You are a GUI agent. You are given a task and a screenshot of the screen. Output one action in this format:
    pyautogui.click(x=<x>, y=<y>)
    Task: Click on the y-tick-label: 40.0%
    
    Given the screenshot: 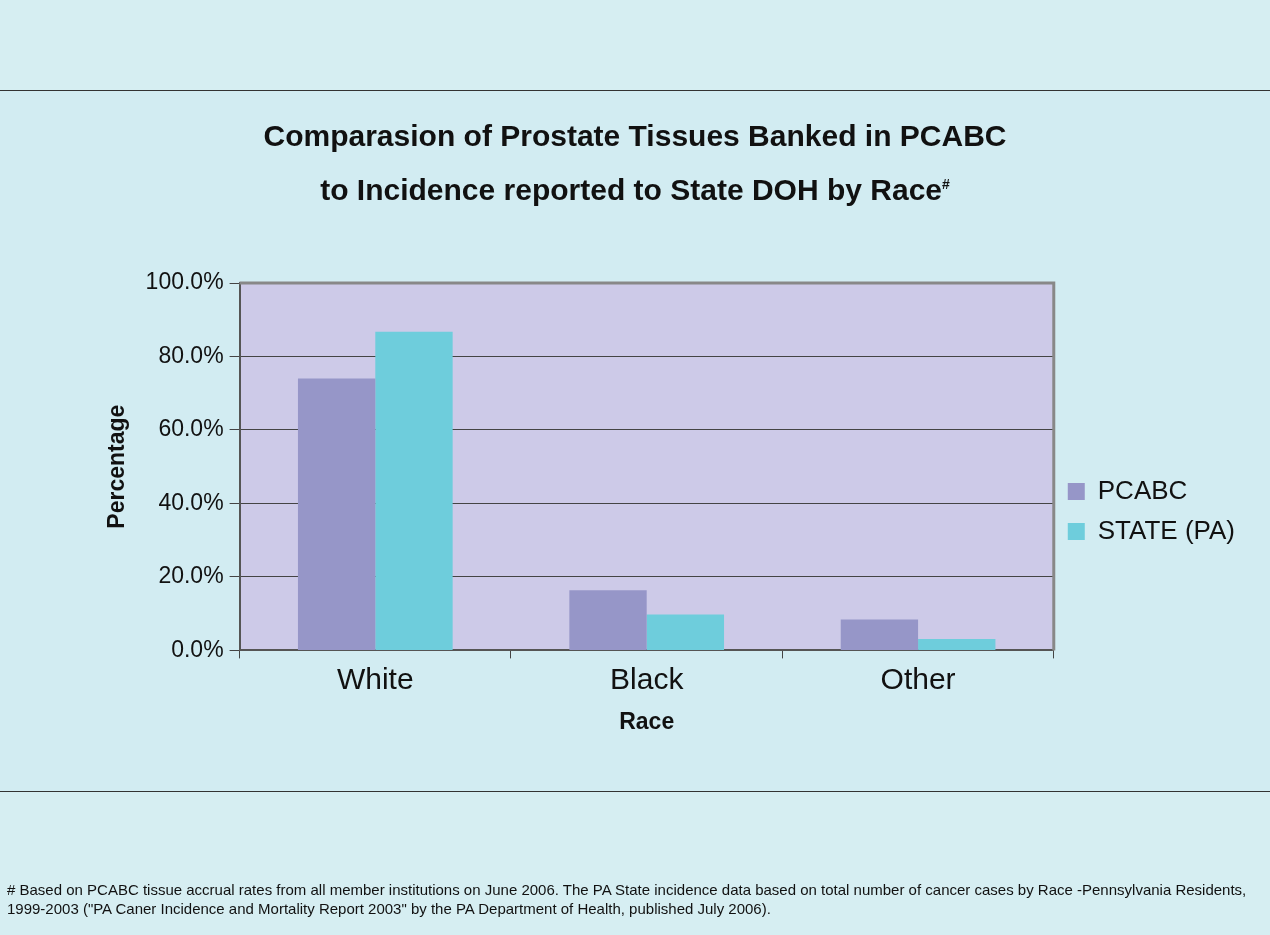 What is the action you would take?
    pyautogui.click(x=191, y=501)
    